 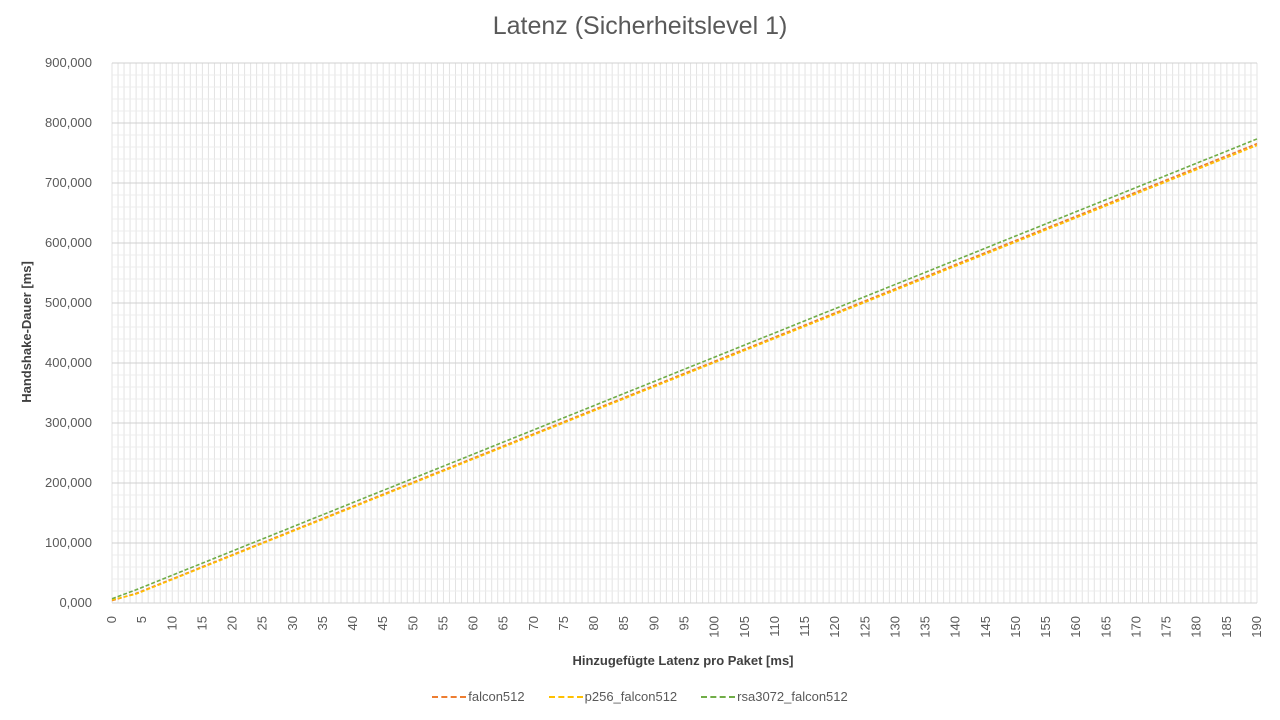 I want to click on y-tick-label: 100,000, so click(x=68, y=542).